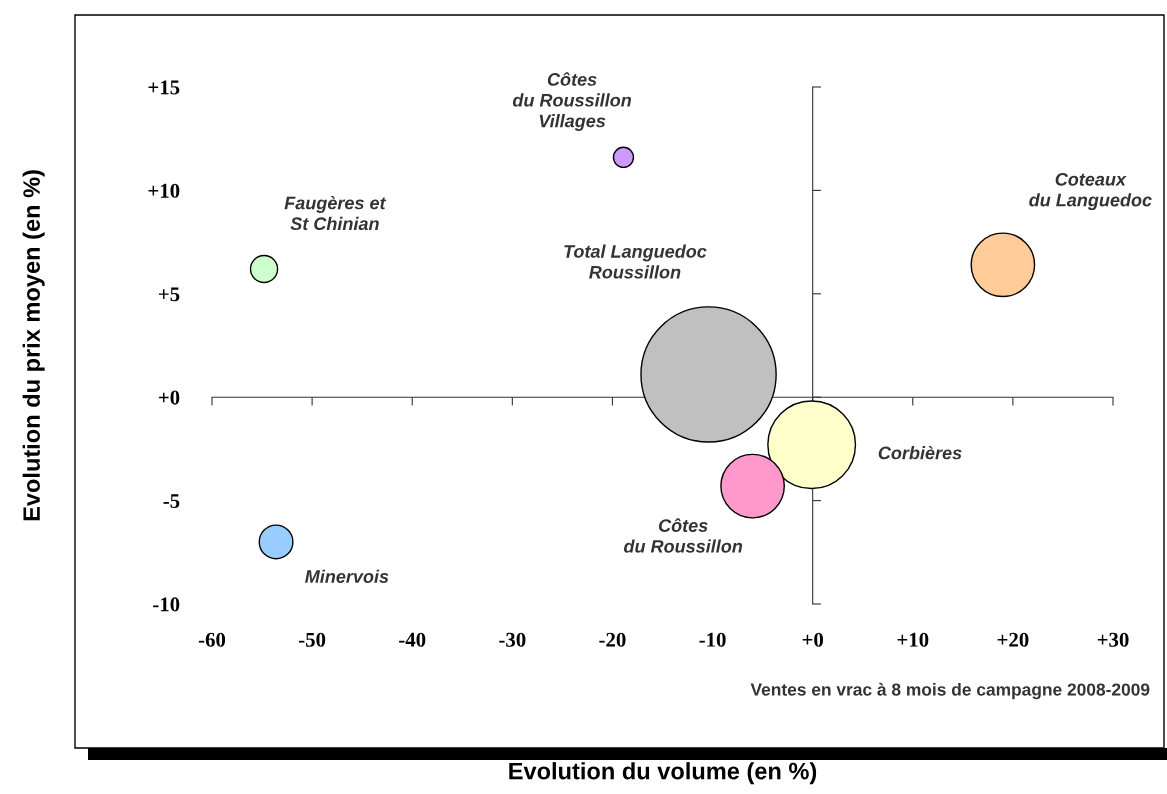  Describe the element at coordinates (813, 639) in the screenshot. I see `x-tick-label: +0` at that location.